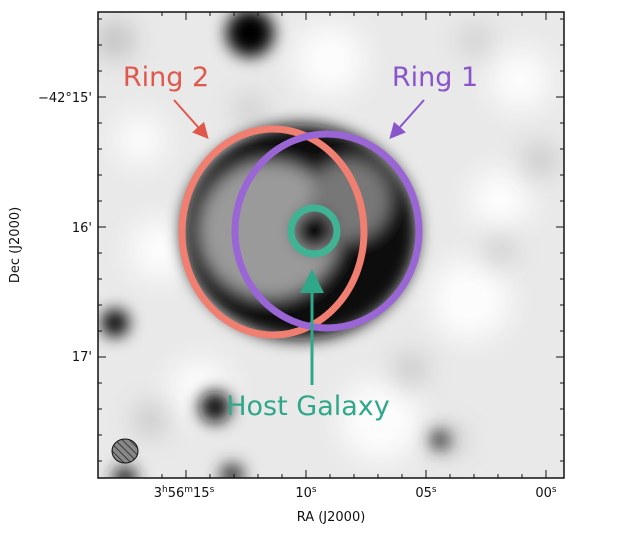  What do you see at coordinates (407, 119) in the screenshot?
I see `ring-1-arrow` at bounding box center [407, 119].